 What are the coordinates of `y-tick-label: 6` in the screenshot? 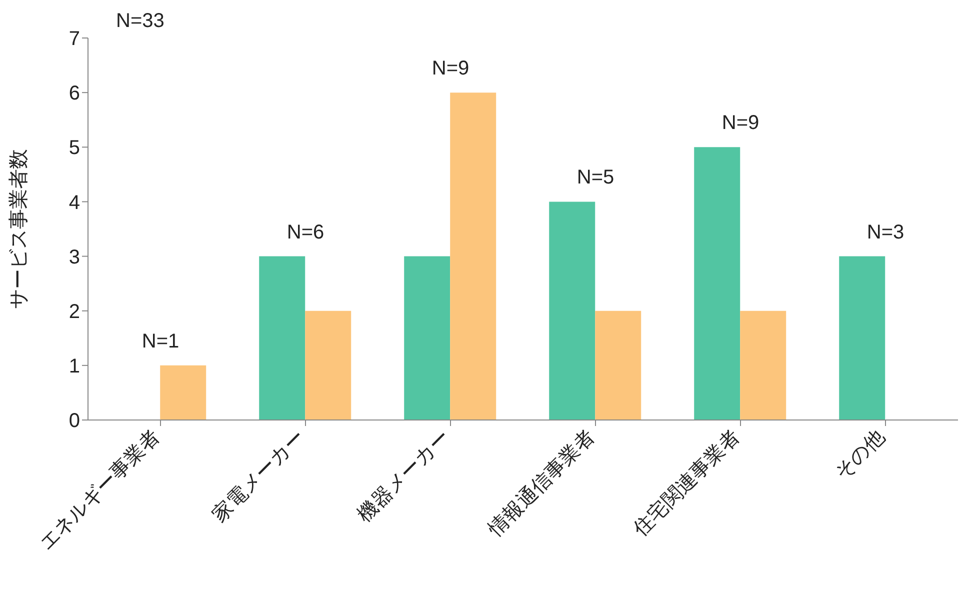 It's located at (74, 93).